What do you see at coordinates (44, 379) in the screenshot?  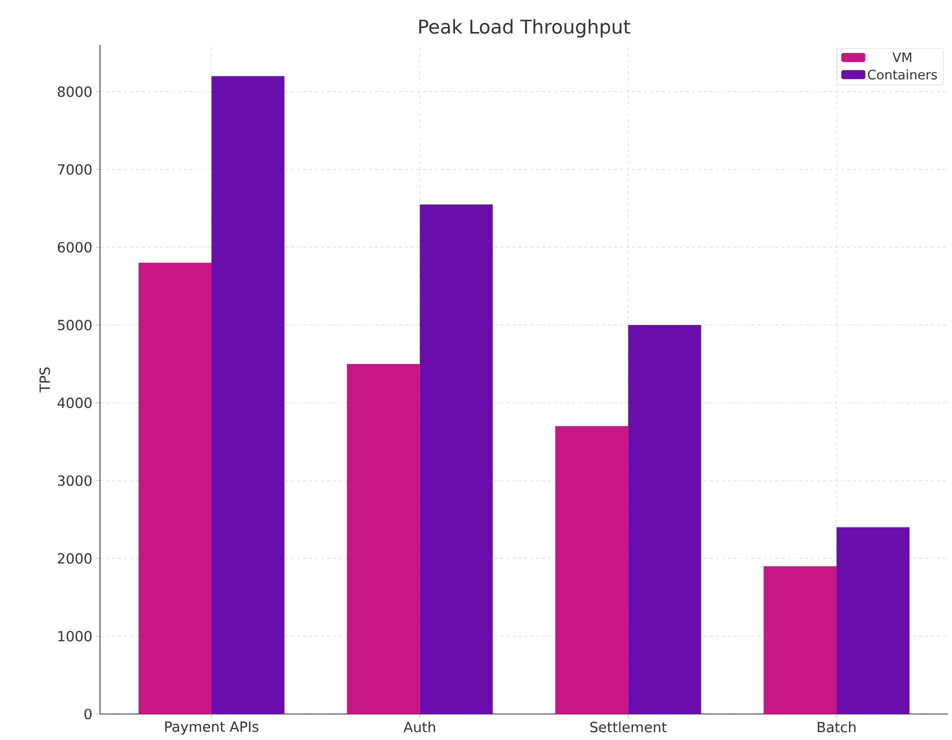 I see `y-axis-title: TPS` at bounding box center [44, 379].